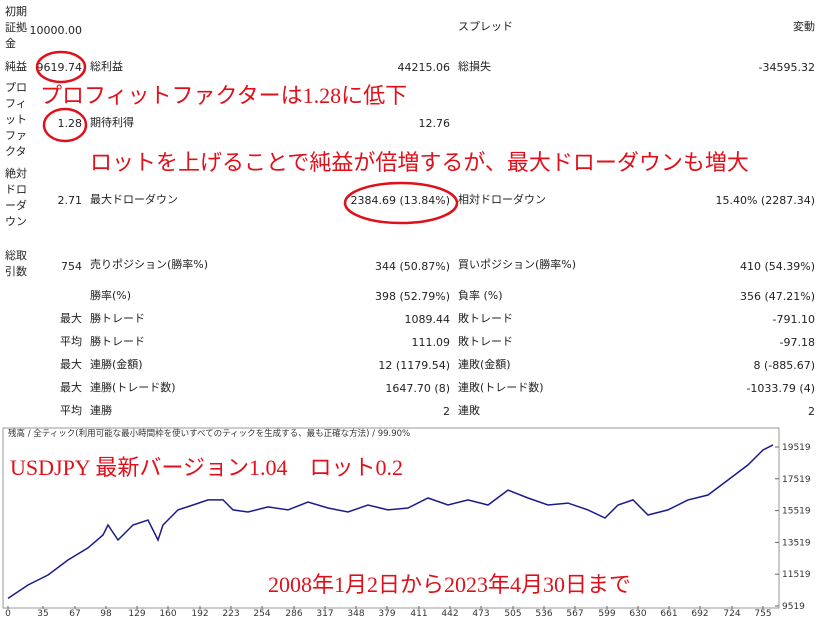  I want to click on y-tick-label: 11519, so click(796, 575).